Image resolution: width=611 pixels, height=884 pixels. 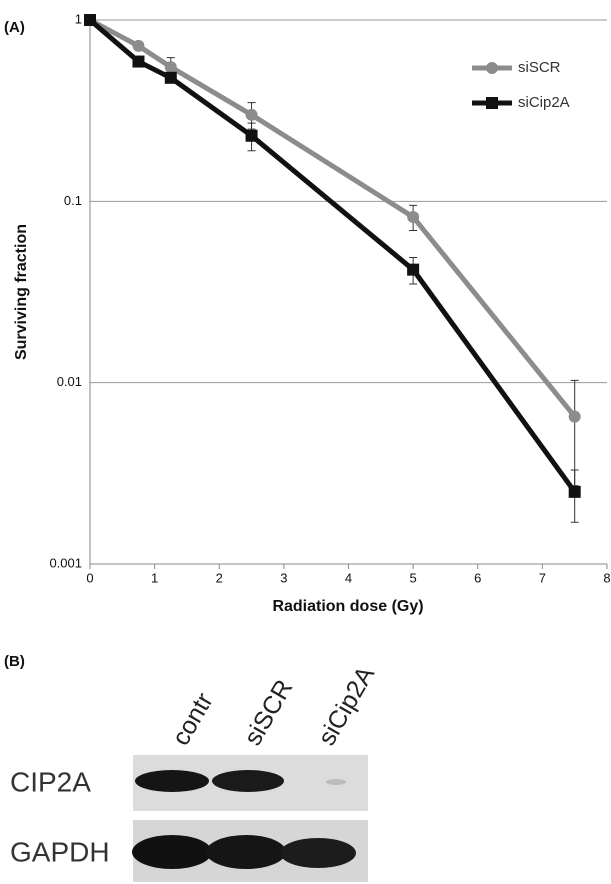 I want to click on x-tick-label: 1, so click(x=154, y=577).